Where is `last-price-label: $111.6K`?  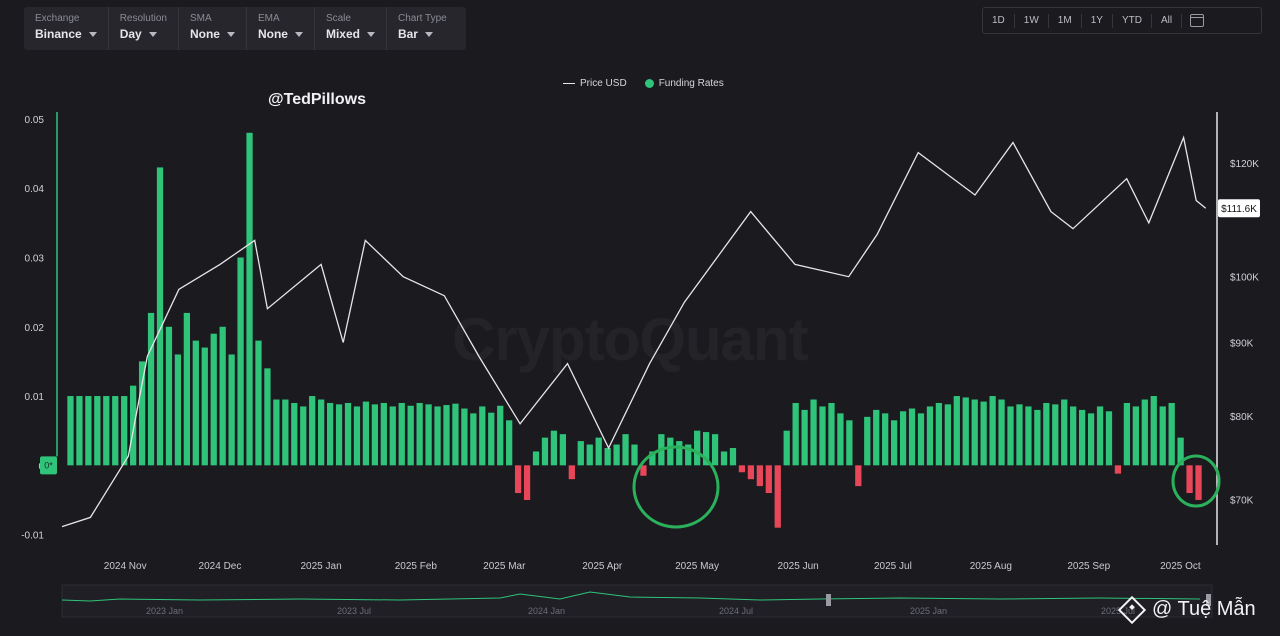
last-price-label: $111.6K is located at coordinates (1239, 209).